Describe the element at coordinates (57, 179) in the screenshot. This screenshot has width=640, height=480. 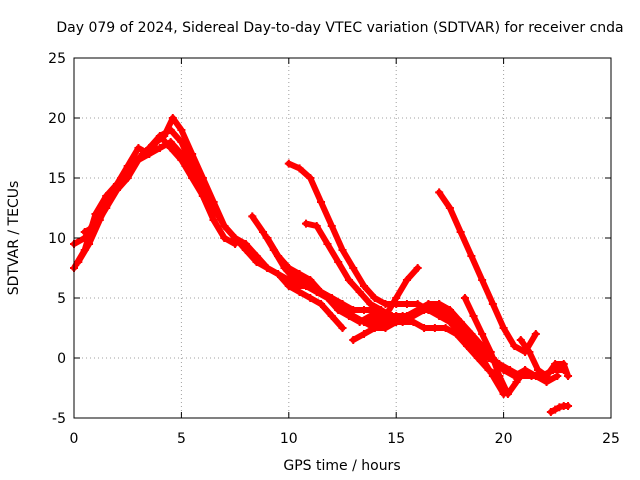
I see `y-tick-label: 15` at that location.